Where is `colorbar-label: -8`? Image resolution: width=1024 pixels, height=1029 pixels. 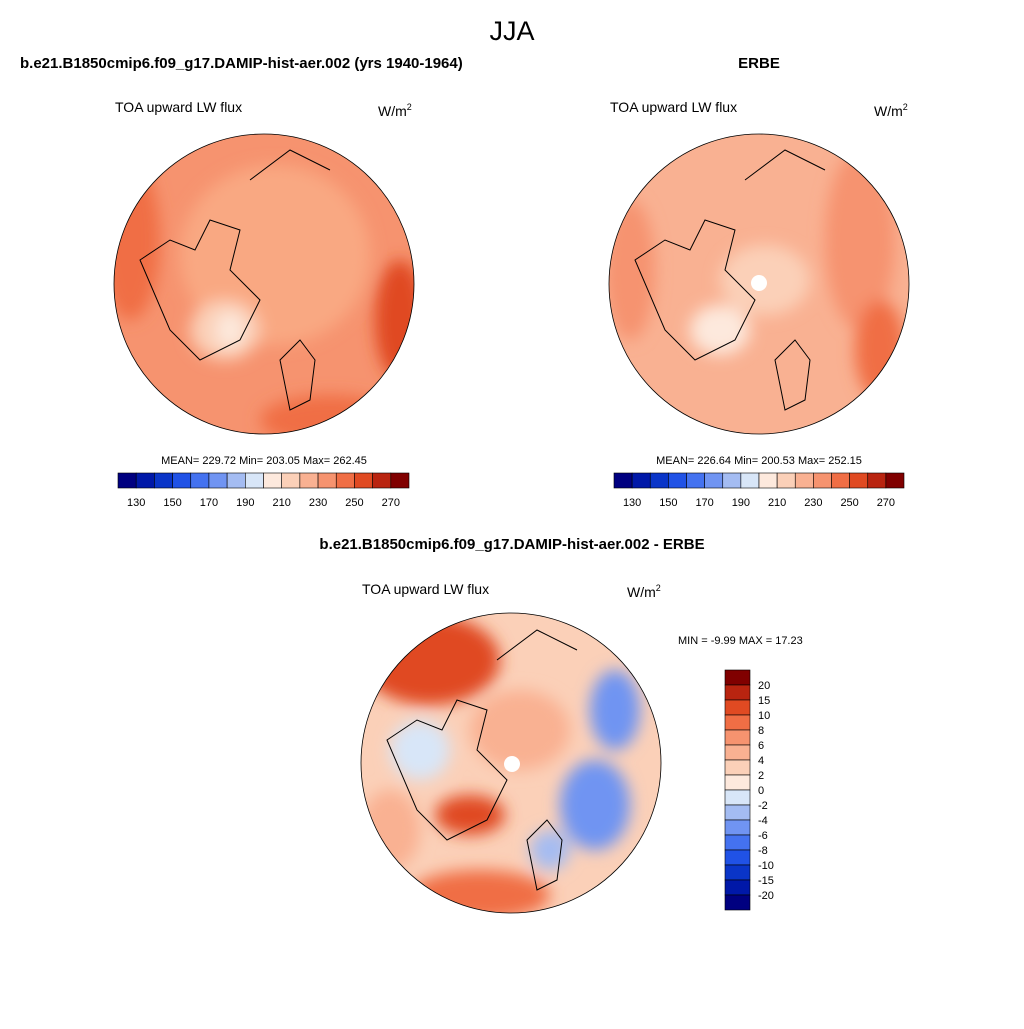
colorbar-label: -8 is located at coordinates (763, 851).